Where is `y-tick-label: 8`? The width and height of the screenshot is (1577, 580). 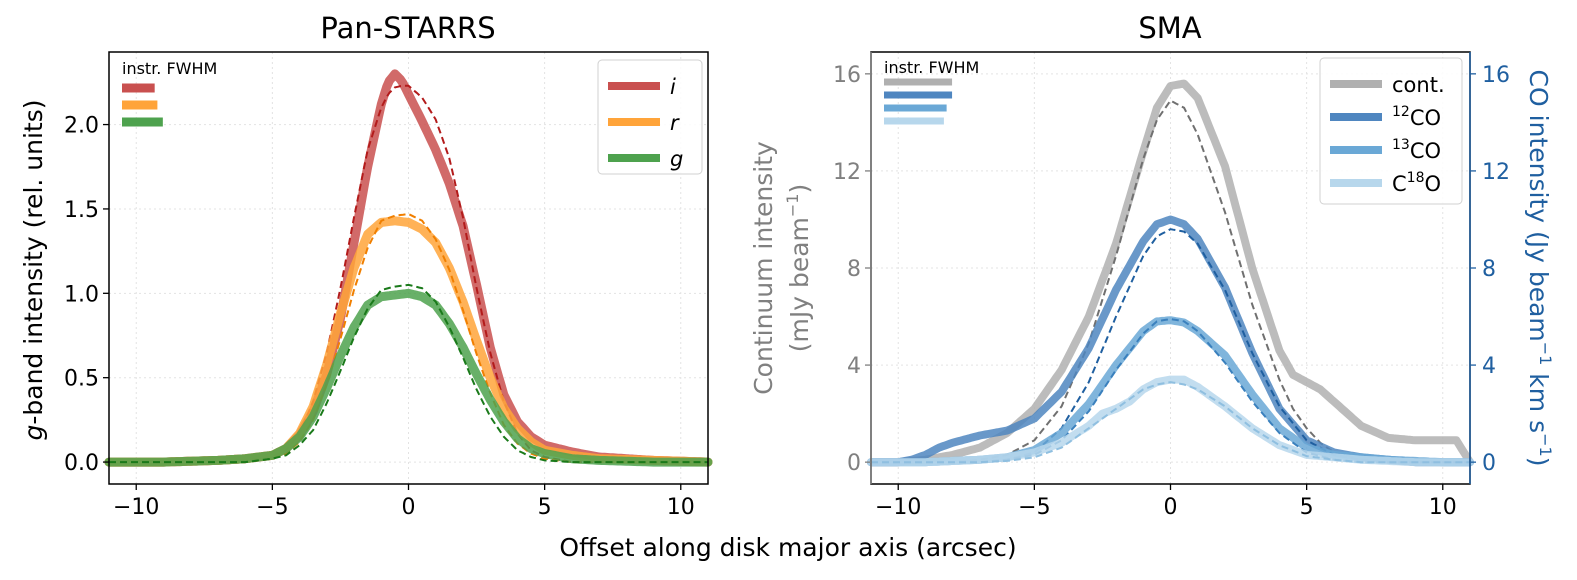
y-tick-label: 8 is located at coordinates (854, 269).